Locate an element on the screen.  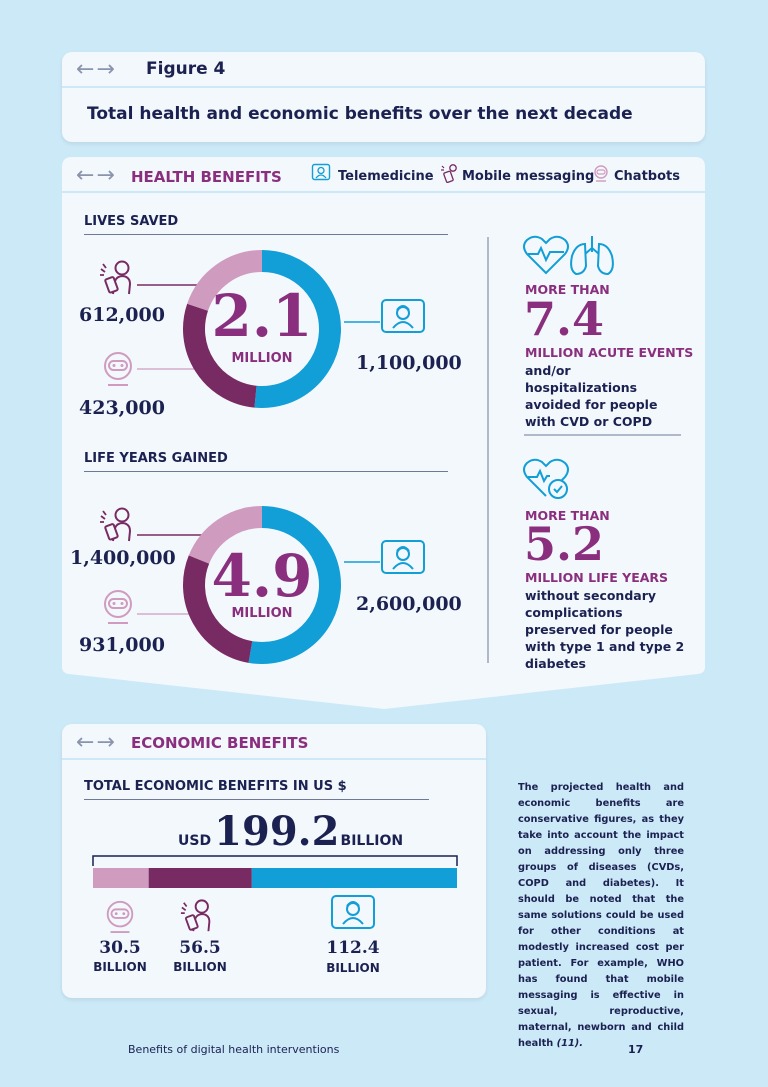
lives-saved-donut is located at coordinates (262, 329).